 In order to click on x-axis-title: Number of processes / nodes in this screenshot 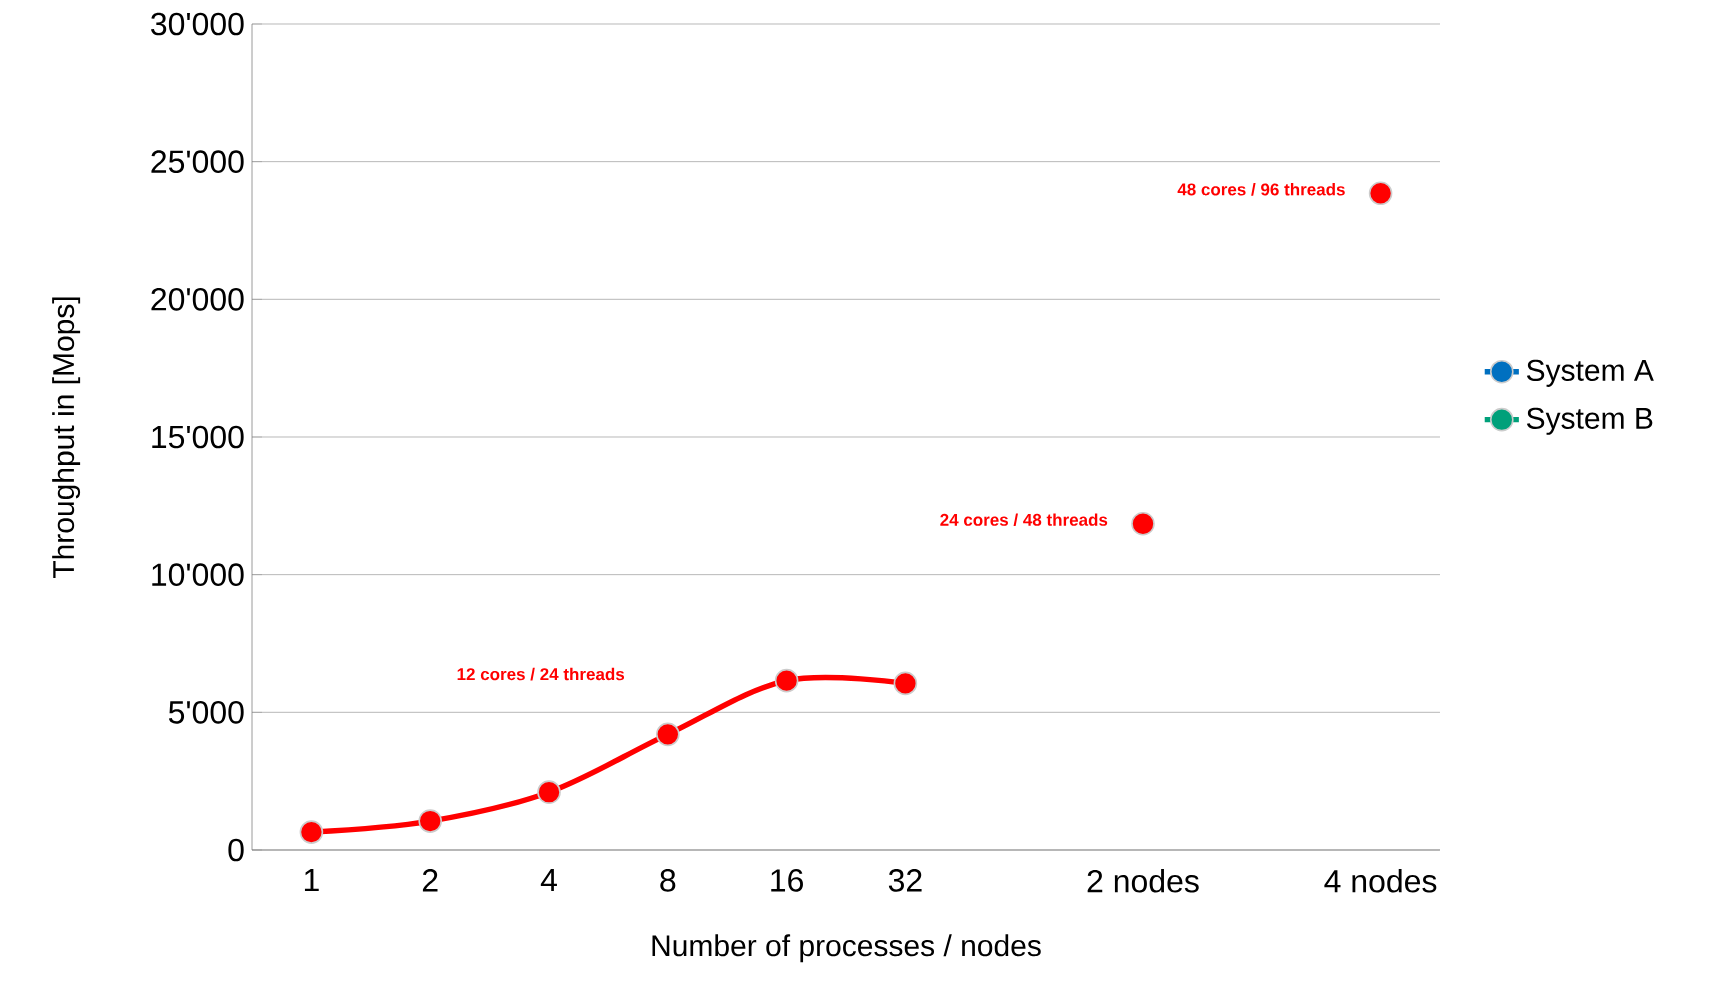, I will do `click(846, 948)`.